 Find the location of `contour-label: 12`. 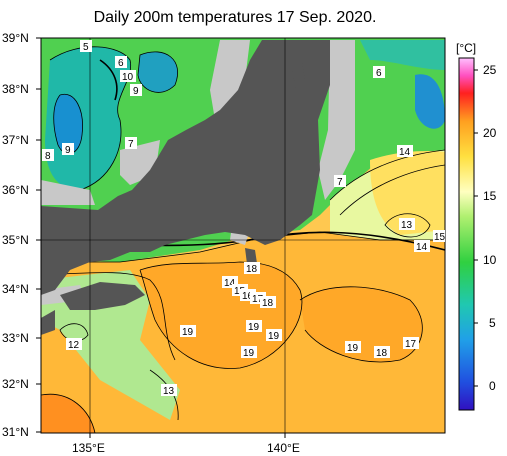

contour-label: 12 is located at coordinates (74, 344).